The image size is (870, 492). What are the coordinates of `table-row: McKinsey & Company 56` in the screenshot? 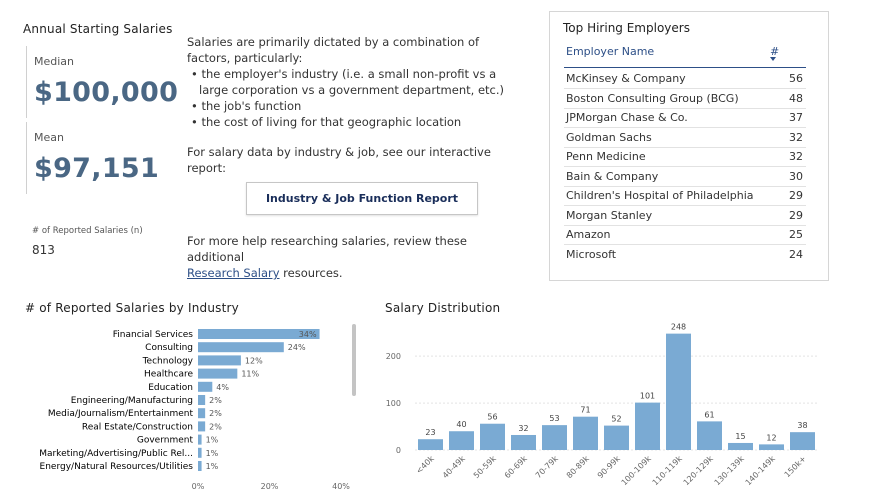 It's located at (685, 79).